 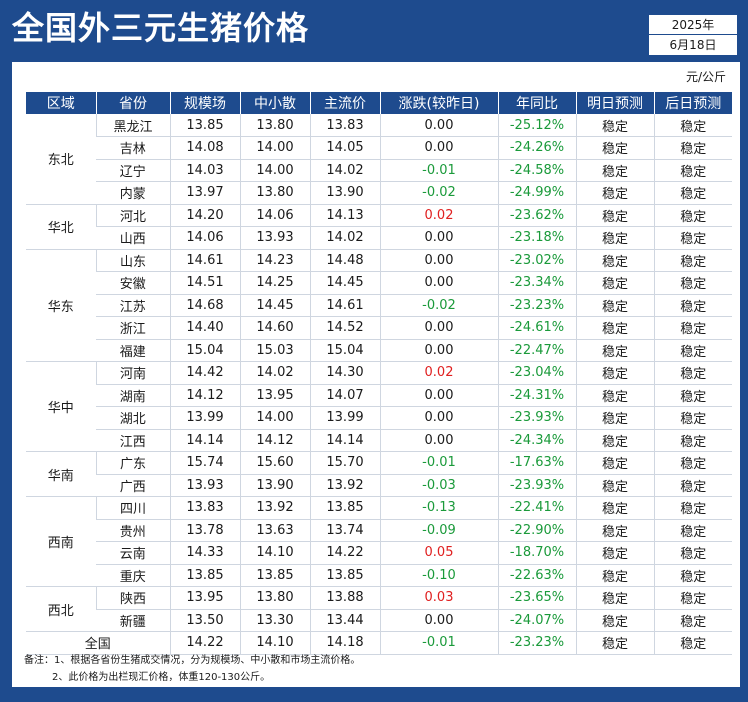 I want to click on table-cell: -24.61%, so click(x=536, y=328).